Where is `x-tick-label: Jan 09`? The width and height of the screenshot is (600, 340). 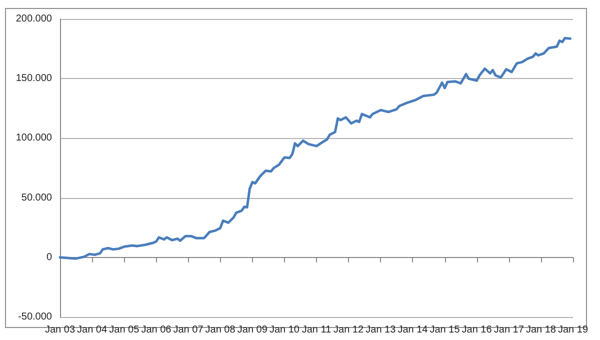
x-tick-label: Jan 09 is located at coordinates (252, 330).